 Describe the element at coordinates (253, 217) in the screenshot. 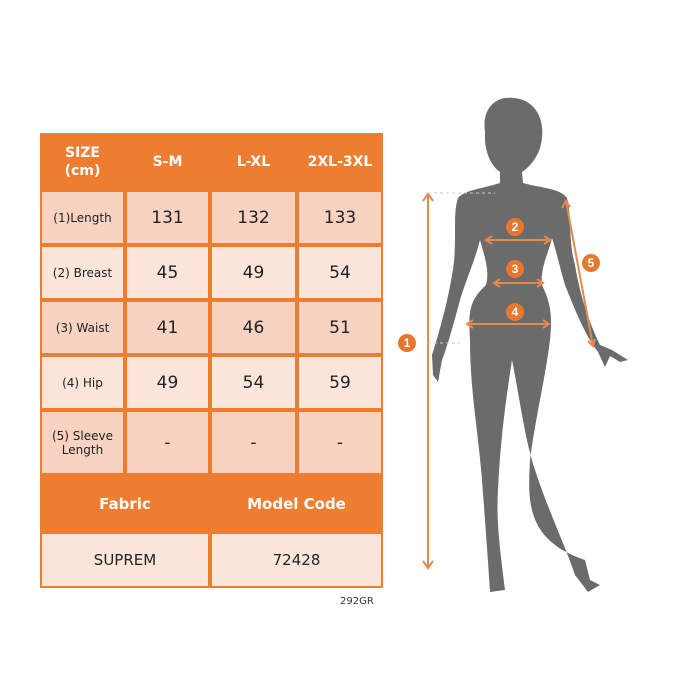

I see `cell-value: 132` at that location.